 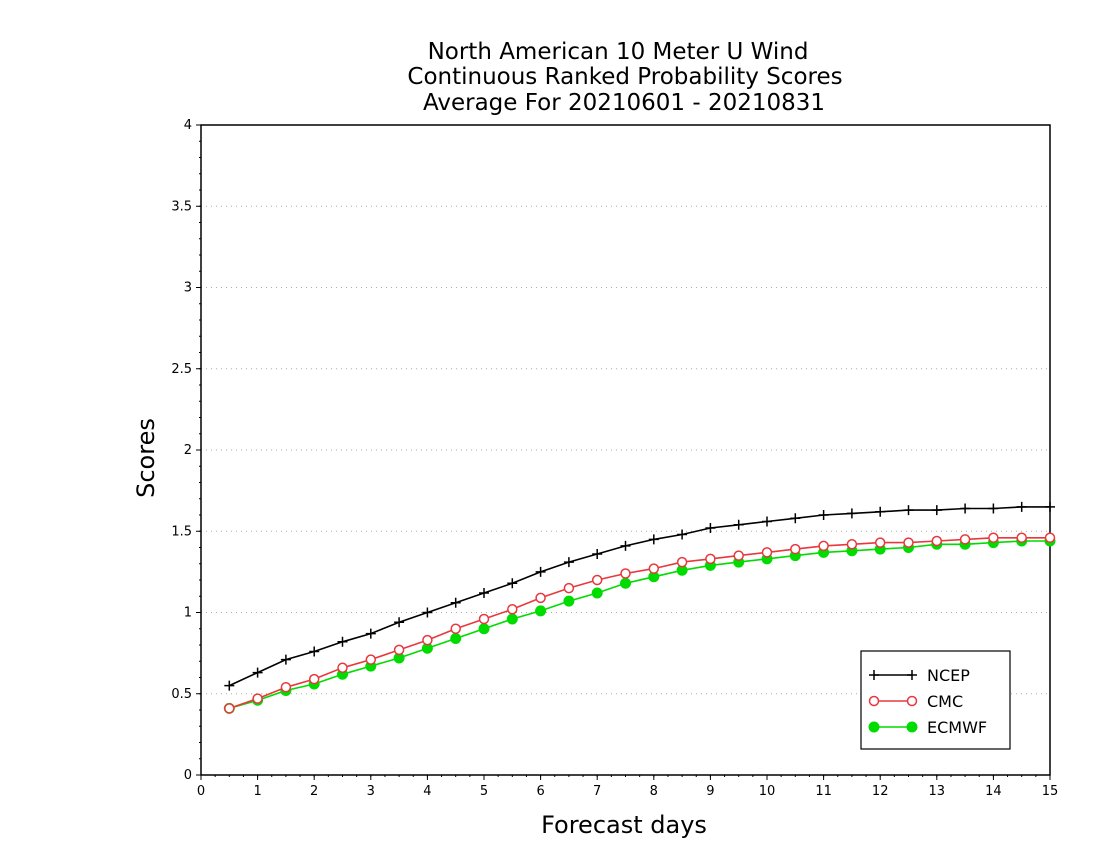 What do you see at coordinates (188, 125) in the screenshot?
I see `y-tick-label: 4` at bounding box center [188, 125].